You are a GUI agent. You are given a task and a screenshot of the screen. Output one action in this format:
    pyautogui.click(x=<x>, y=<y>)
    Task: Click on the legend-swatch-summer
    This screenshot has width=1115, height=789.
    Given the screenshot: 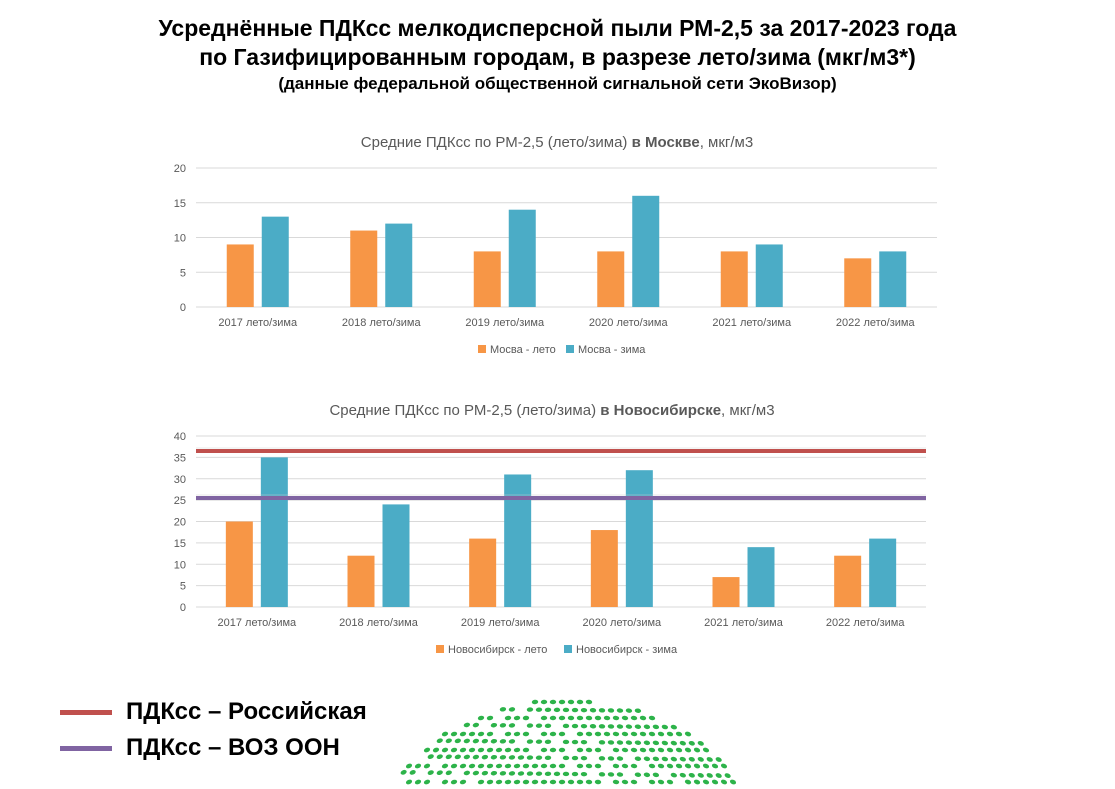 What is the action you would take?
    pyautogui.click(x=440, y=649)
    